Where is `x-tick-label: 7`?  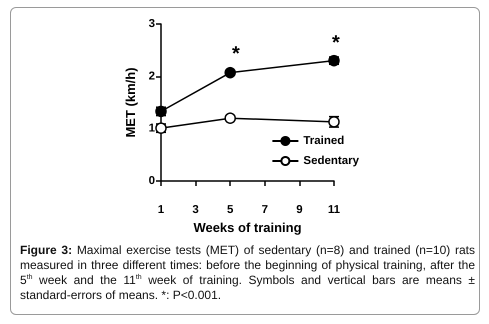 x-tick-label: 7 is located at coordinates (265, 210).